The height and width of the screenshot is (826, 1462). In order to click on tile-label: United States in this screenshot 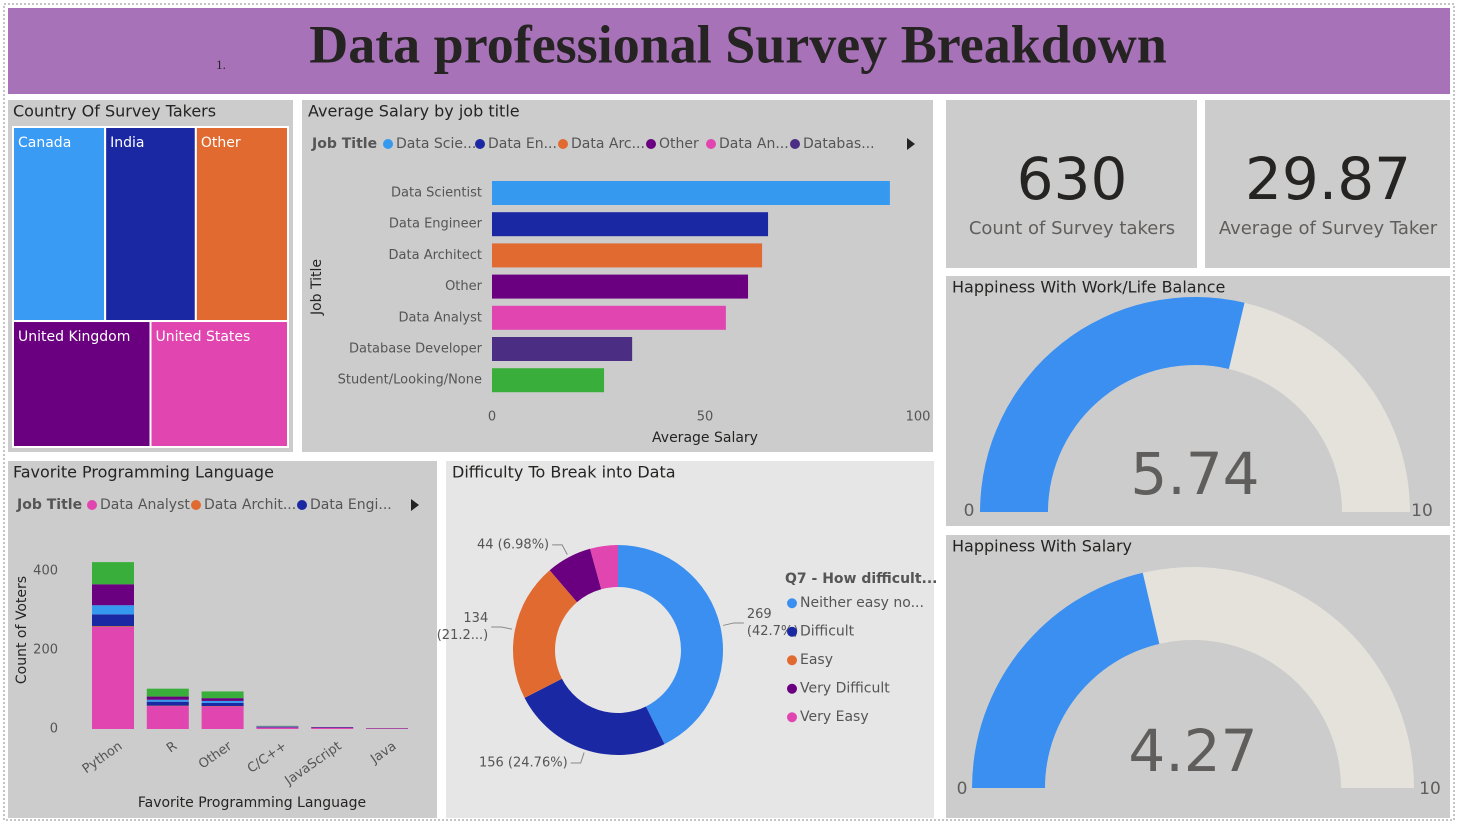, I will do `click(203, 337)`.